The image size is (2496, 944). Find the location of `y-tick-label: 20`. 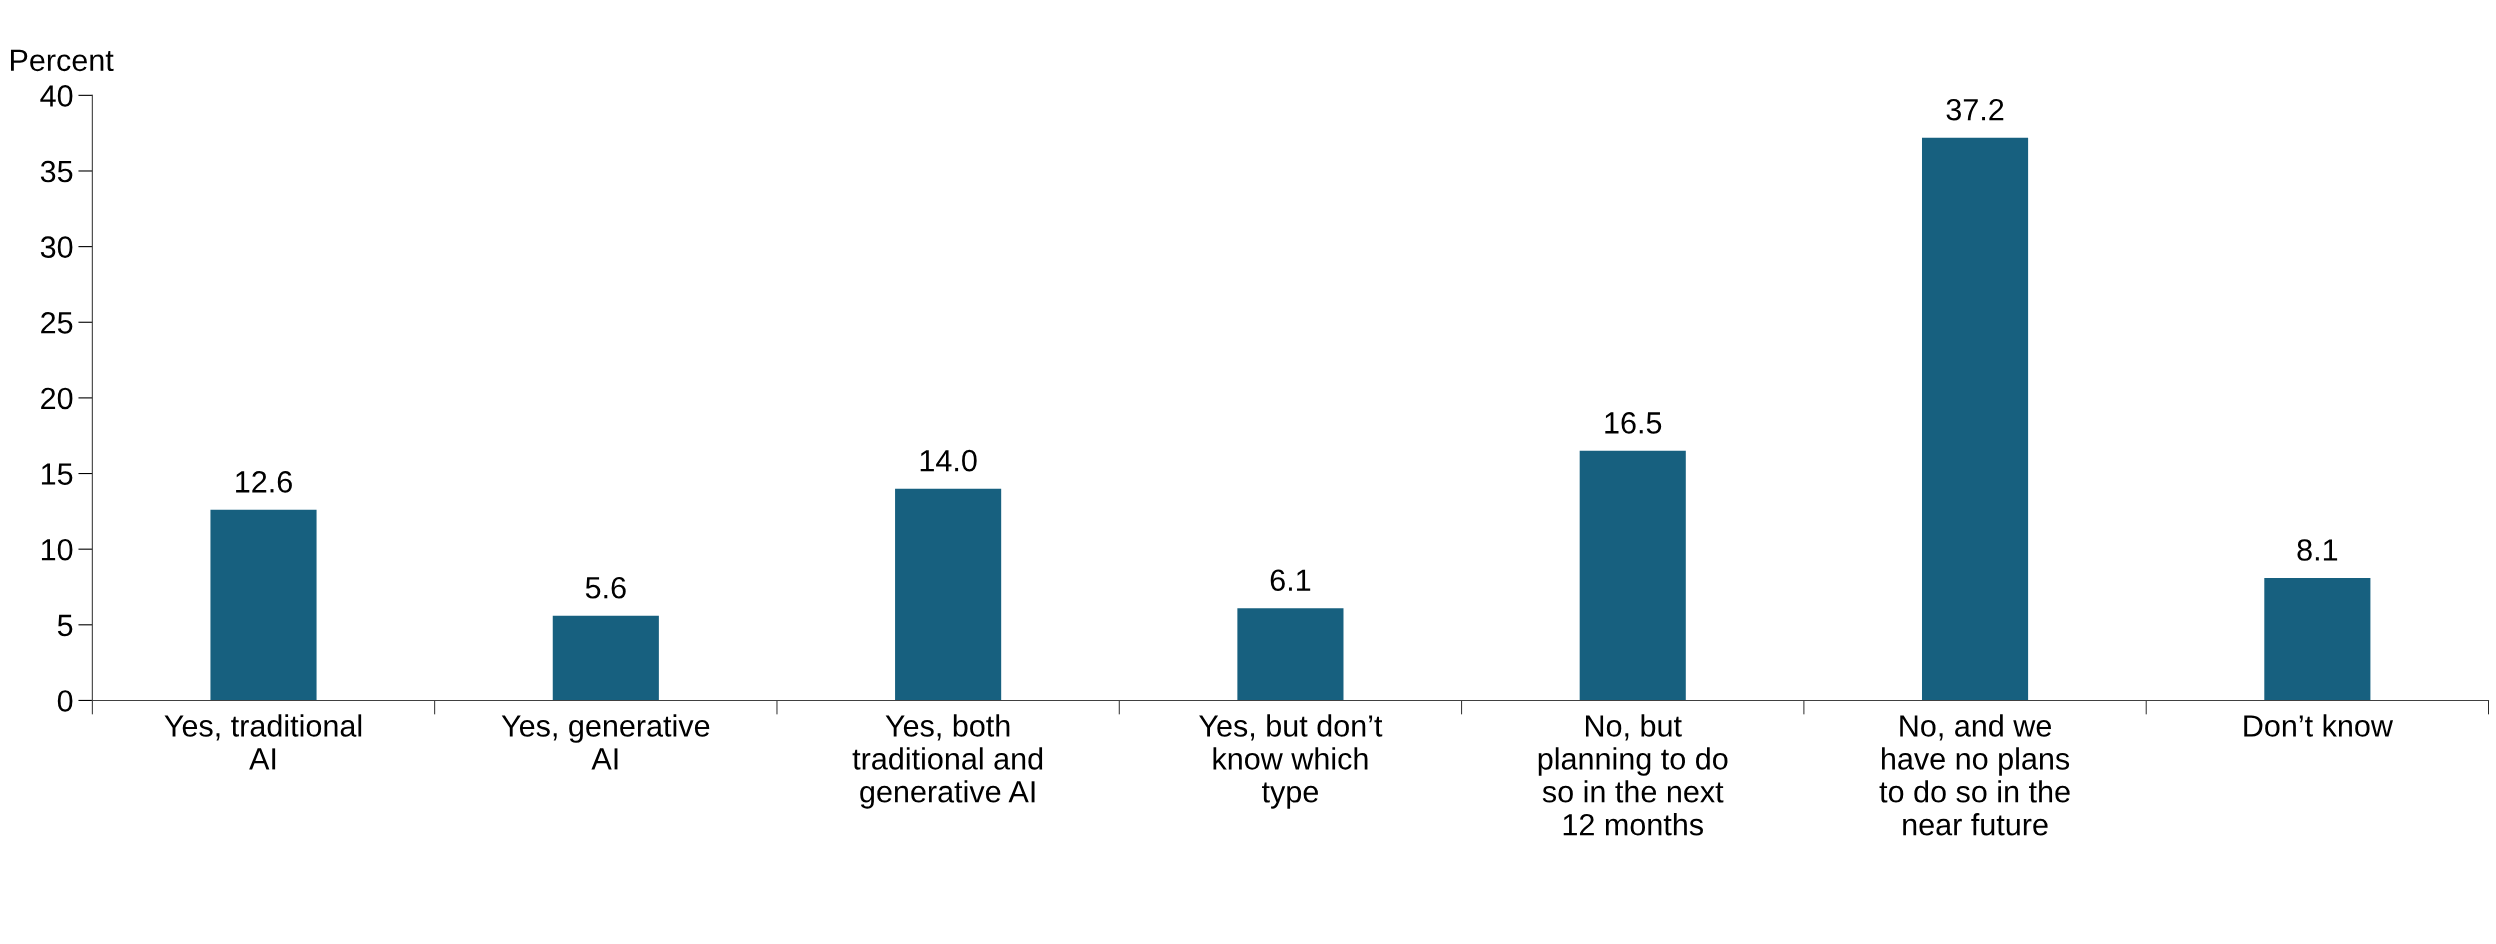

y-tick-label: 20 is located at coordinates (57, 398).